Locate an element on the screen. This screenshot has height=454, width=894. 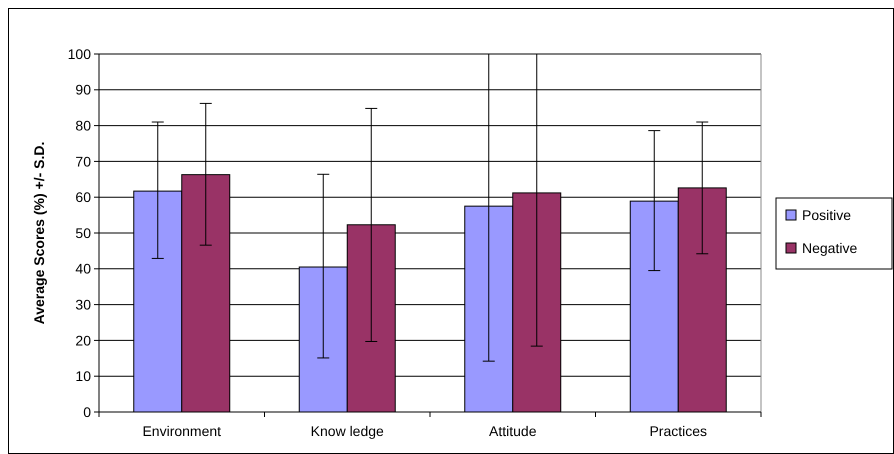
y-tick-label: 0 is located at coordinates (87, 412).